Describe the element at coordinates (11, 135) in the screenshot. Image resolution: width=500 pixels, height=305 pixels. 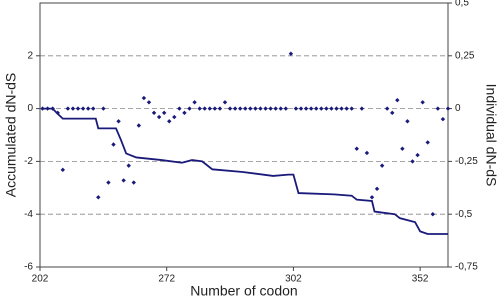
I see `y-axis-label: Accumulated dN-dS` at that location.